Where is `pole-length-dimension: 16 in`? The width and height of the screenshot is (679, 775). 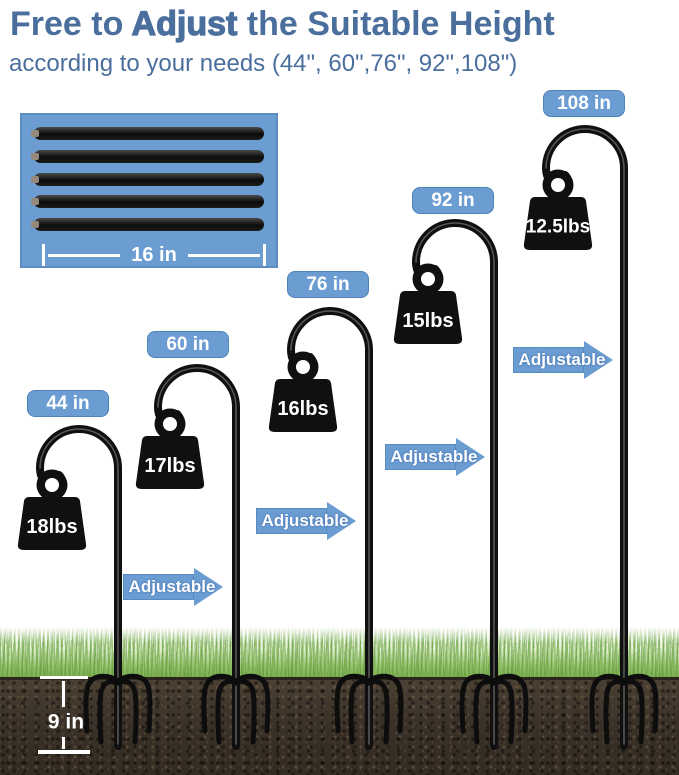 pole-length-dimension: 16 in is located at coordinates (154, 254).